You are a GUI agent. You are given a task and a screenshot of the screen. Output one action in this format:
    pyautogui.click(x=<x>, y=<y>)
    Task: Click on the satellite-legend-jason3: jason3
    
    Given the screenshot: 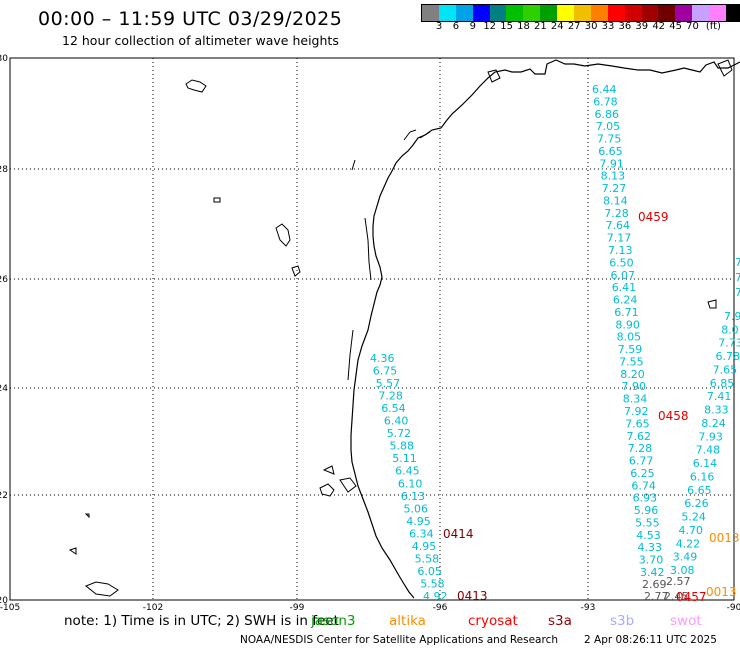 What is the action you would take?
    pyautogui.click(x=333, y=621)
    